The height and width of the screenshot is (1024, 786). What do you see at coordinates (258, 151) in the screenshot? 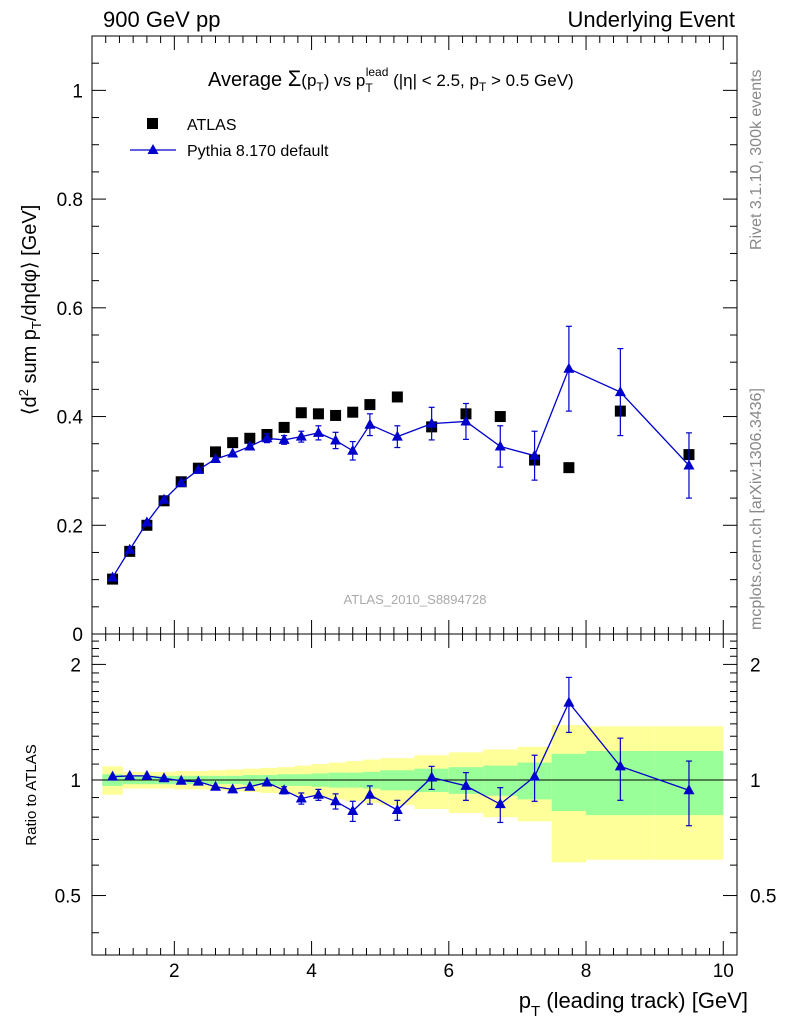
I see `legend-pythia-label: Pythia 8.170 default` at bounding box center [258, 151].